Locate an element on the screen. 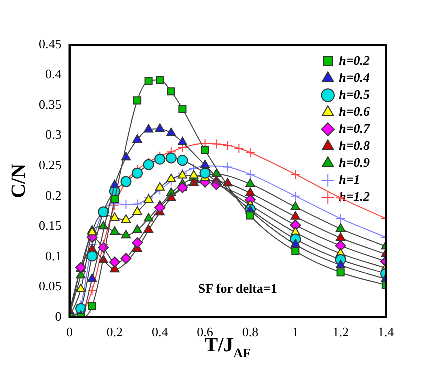 Image resolution: width=436 pixels, height=388 pixels. legend-label: h=0.9 is located at coordinates (354, 162).